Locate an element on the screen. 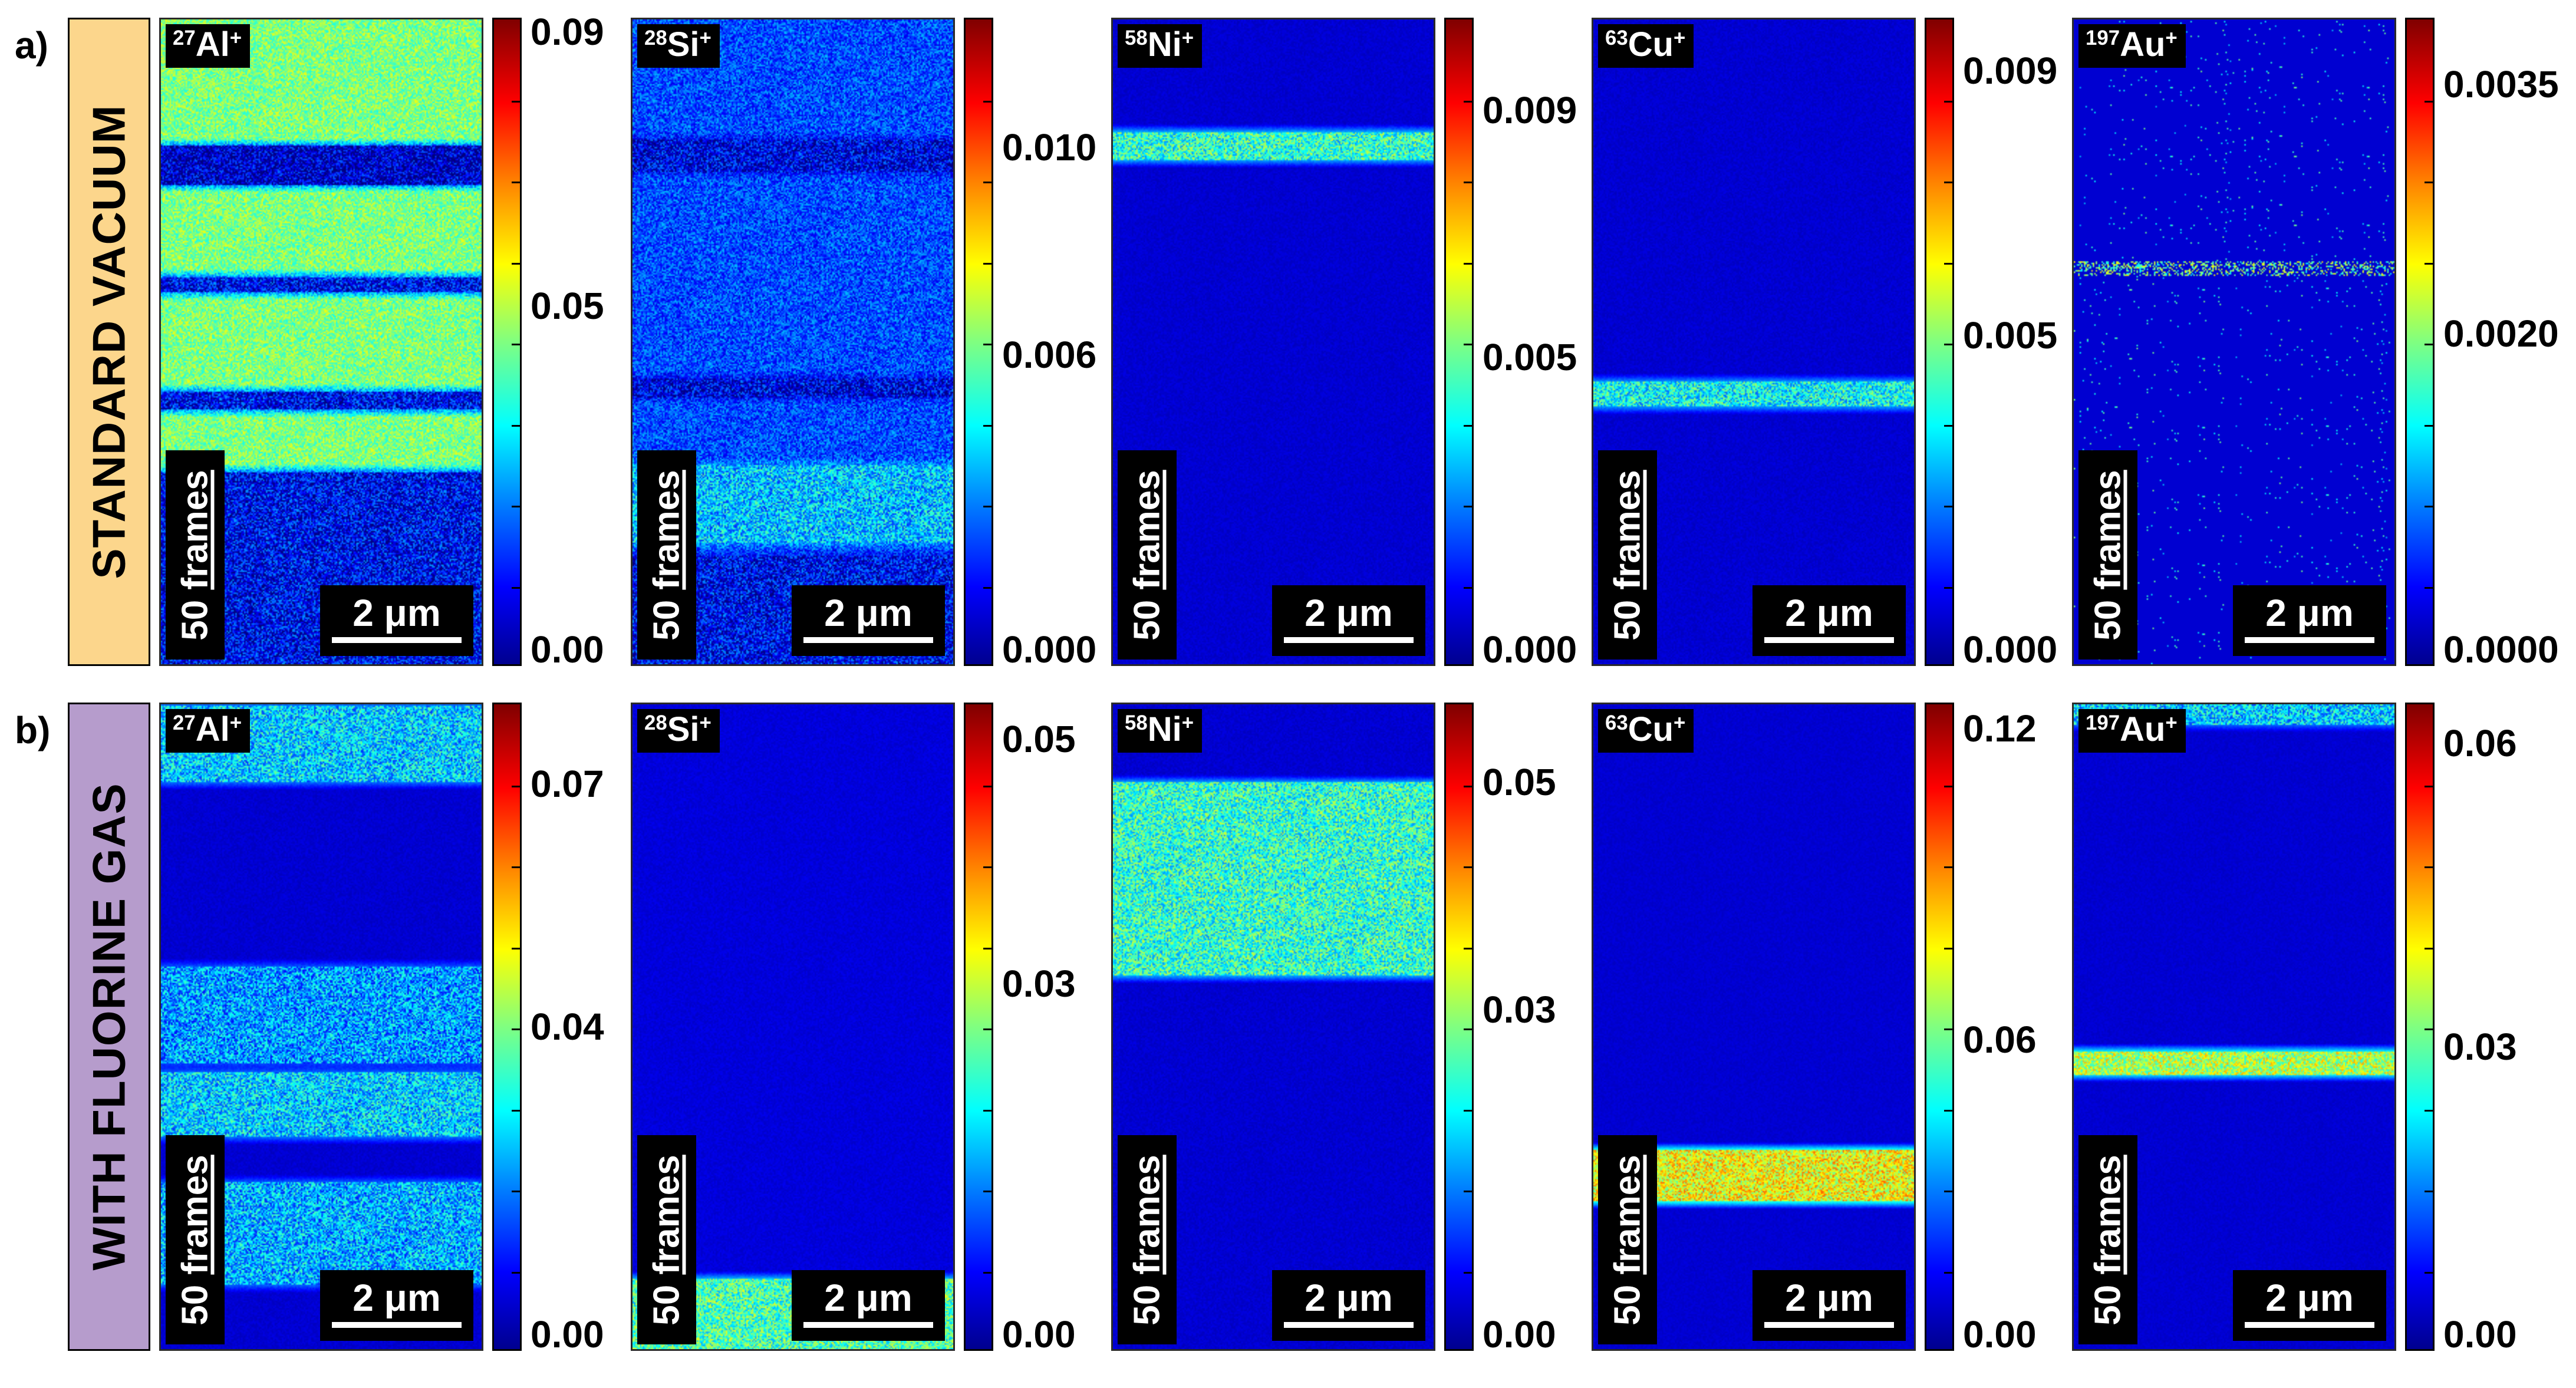 This screenshot has height=1388, width=2576. colorbar-tick-label: 0.04 is located at coordinates (567, 1026).